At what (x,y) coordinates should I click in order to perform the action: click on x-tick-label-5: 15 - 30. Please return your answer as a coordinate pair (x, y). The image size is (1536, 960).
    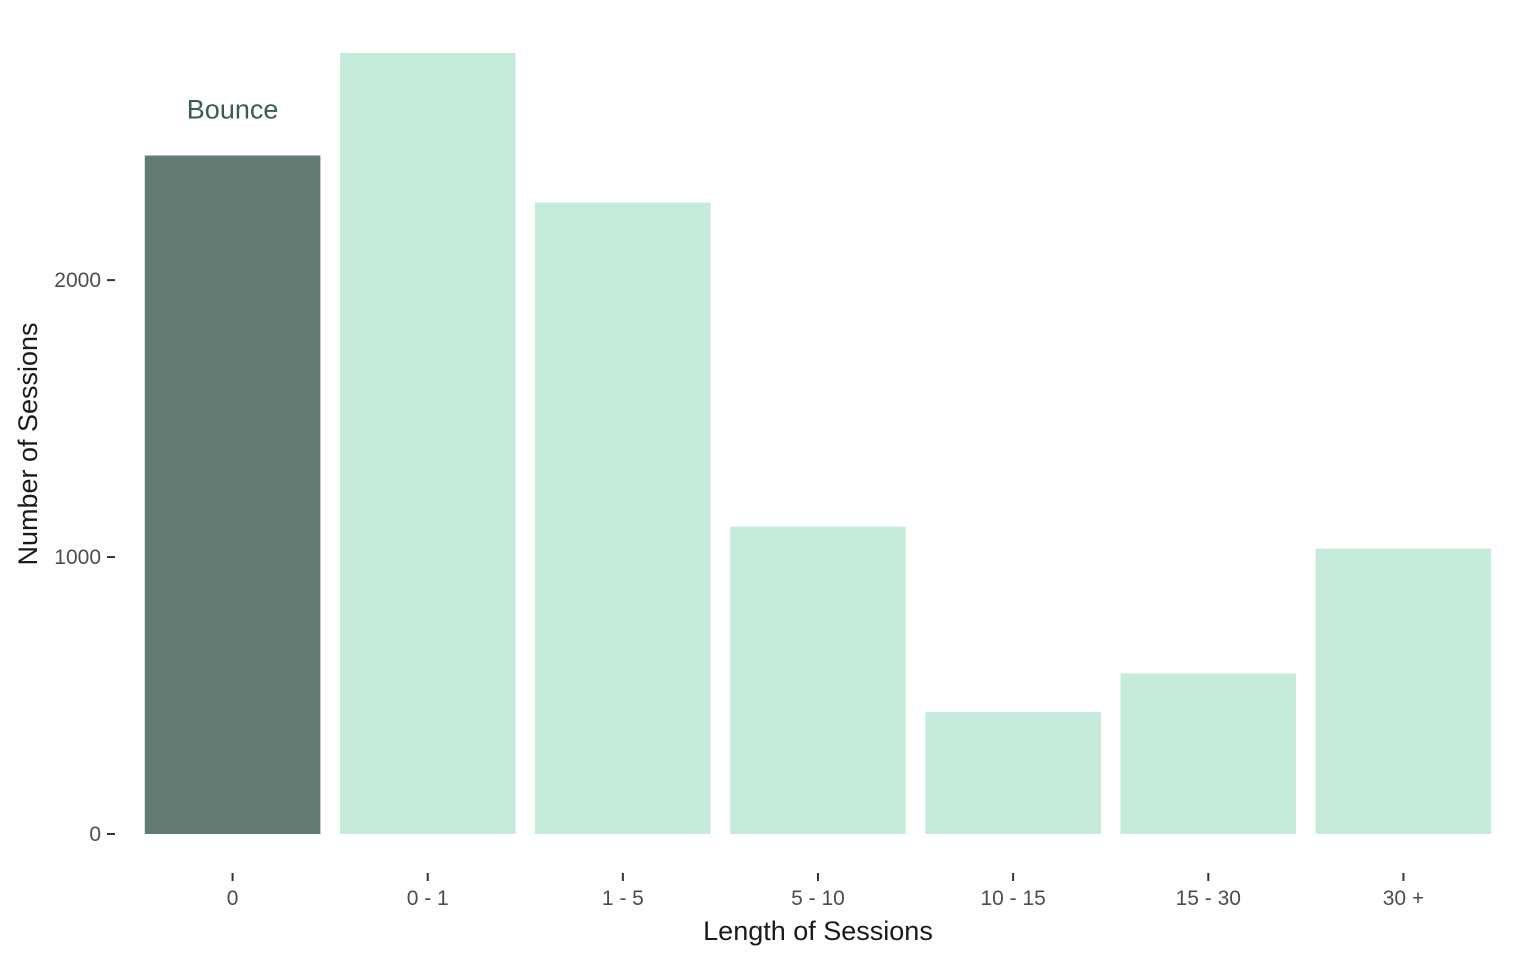
    Looking at the image, I should click on (1208, 898).